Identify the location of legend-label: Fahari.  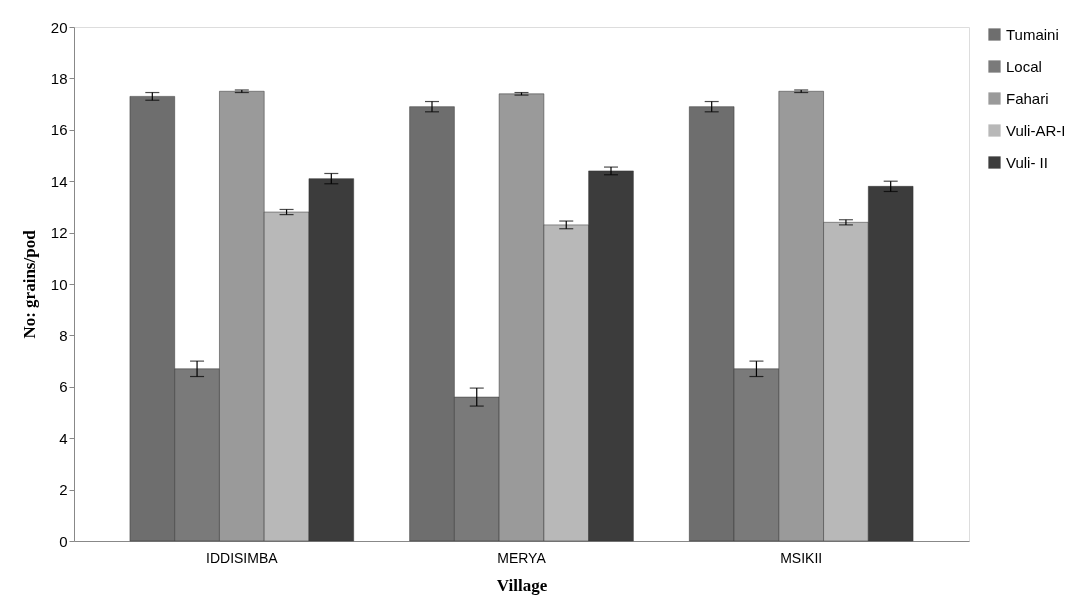
(1027, 98).